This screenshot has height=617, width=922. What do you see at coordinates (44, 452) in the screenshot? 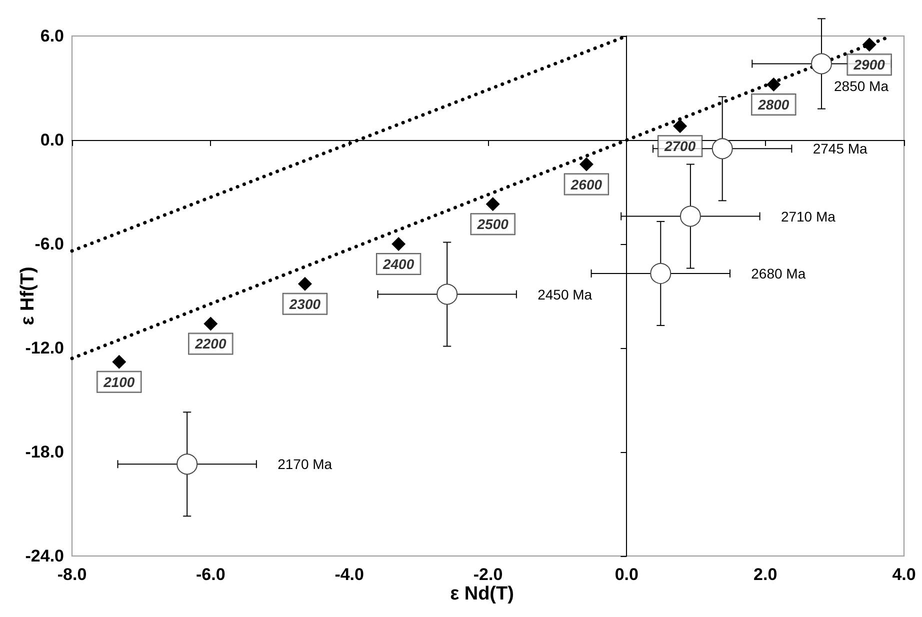
I see `y-tick-label: -18.0` at bounding box center [44, 452].